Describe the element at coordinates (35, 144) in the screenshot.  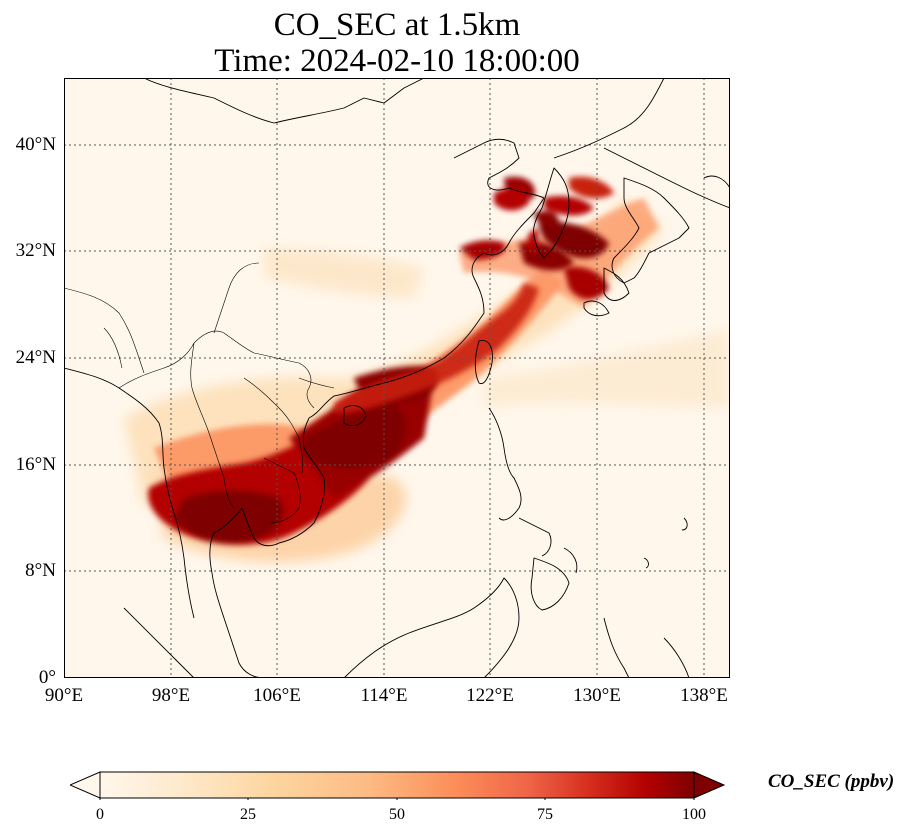
I see `lat-label-40n: 40°N` at that location.